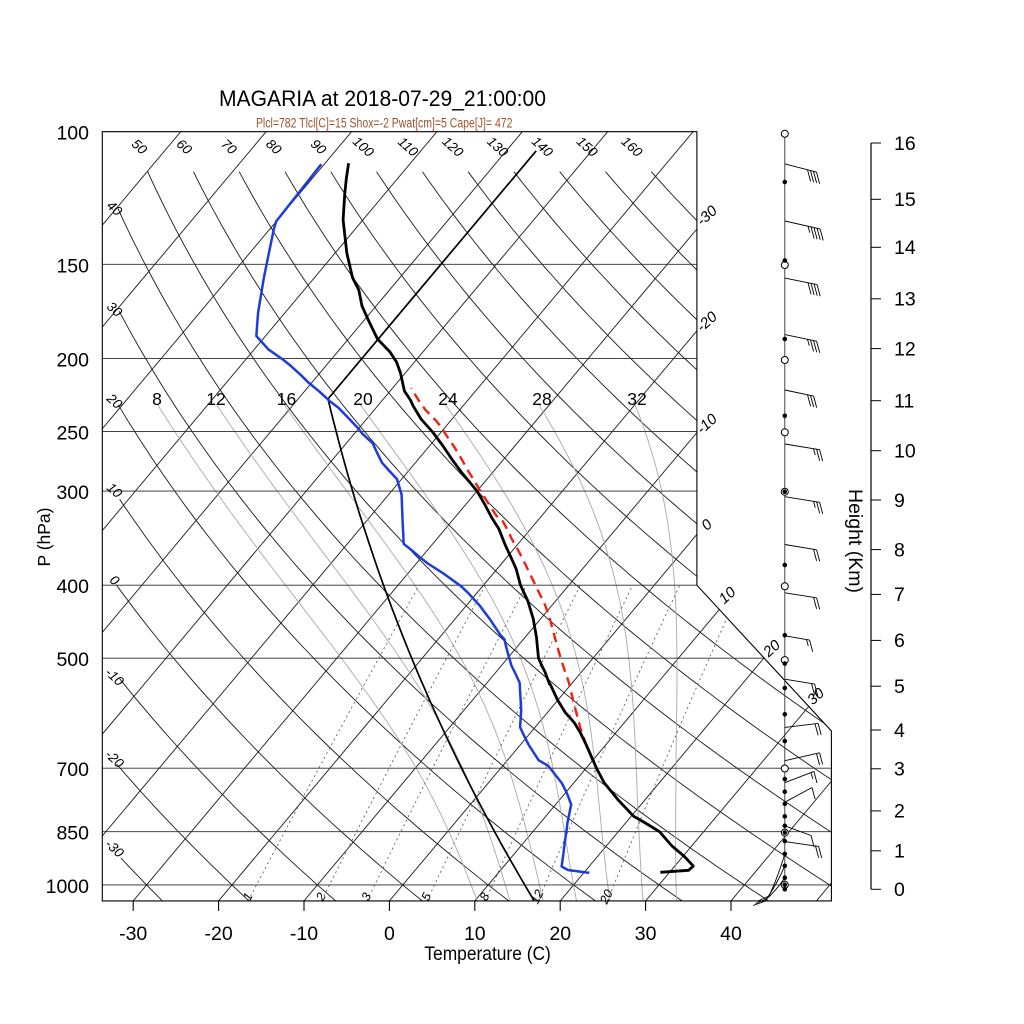 This screenshot has width=1024, height=1024. I want to click on svg-text: 300, so click(72, 493).